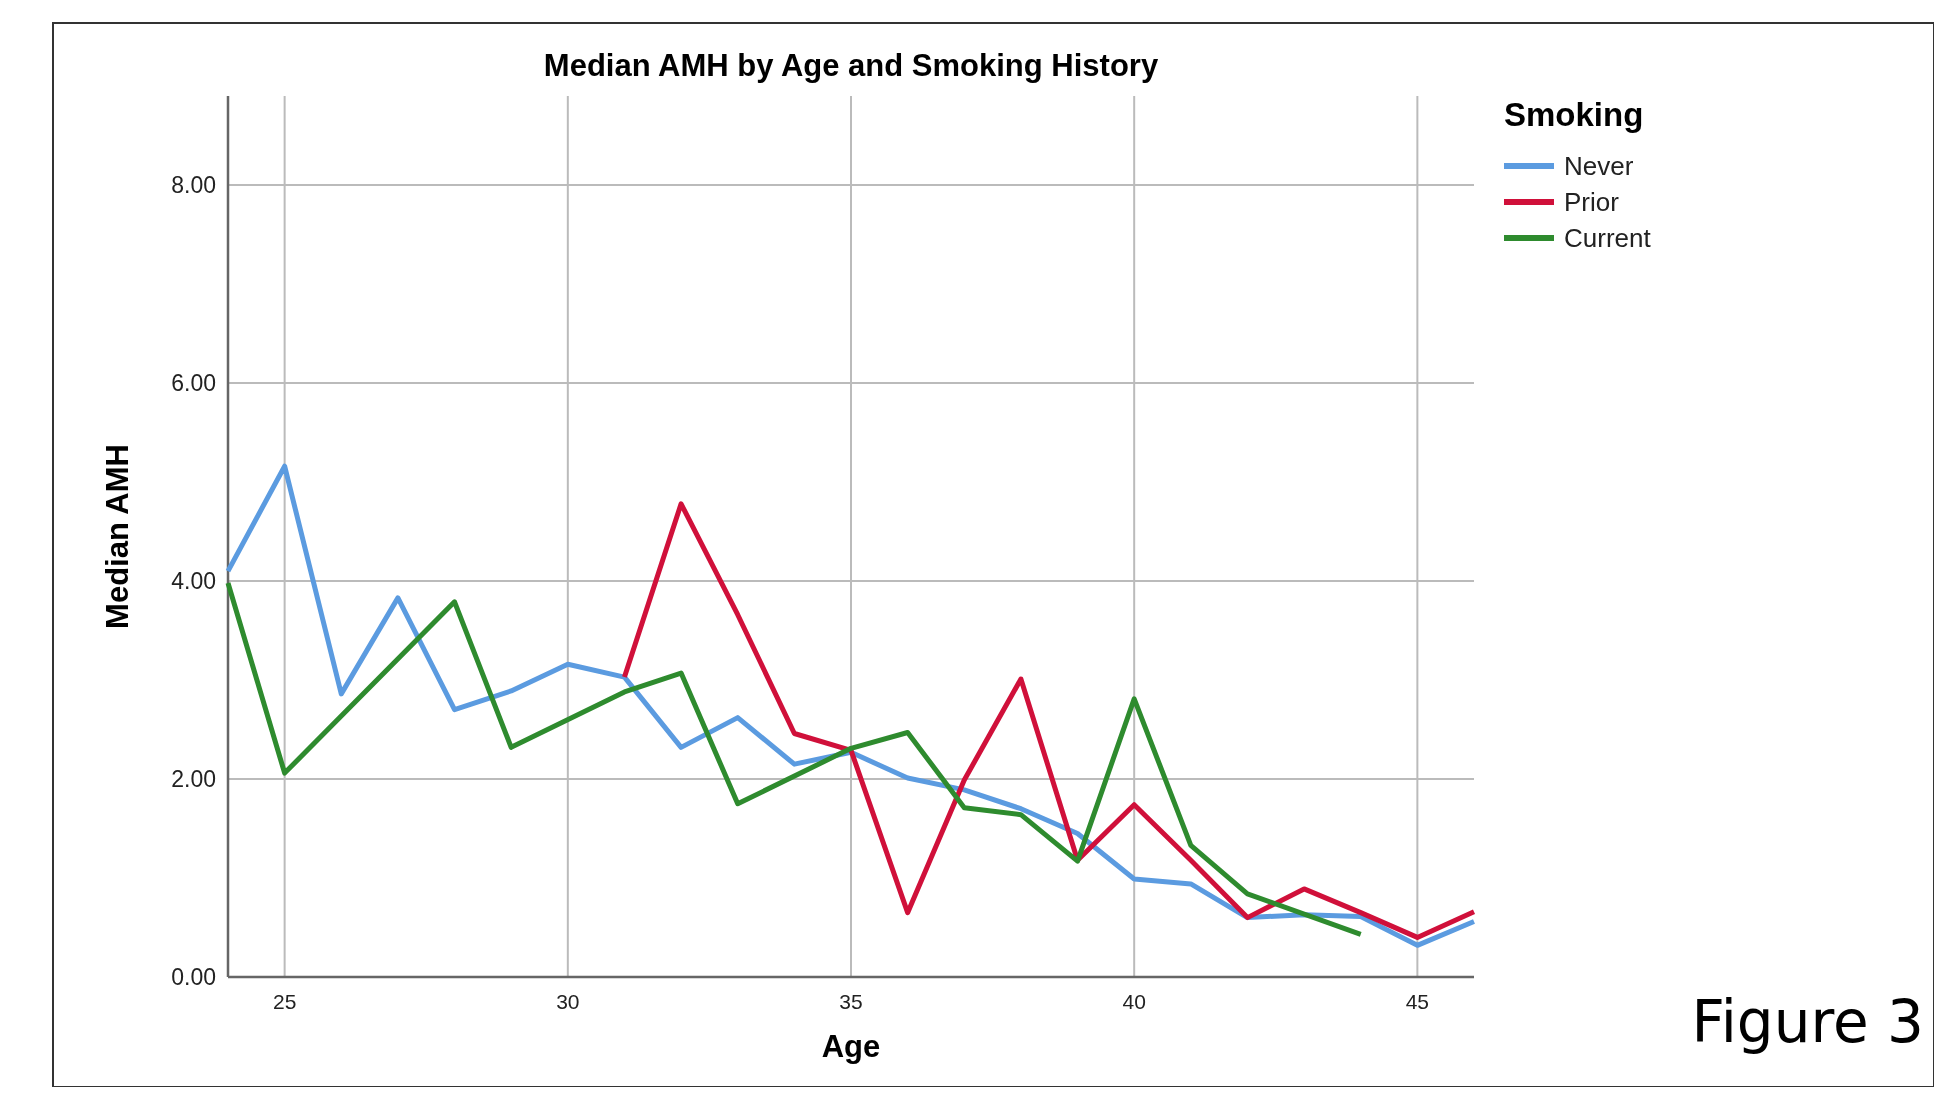  What do you see at coordinates (1599, 166) in the screenshot?
I see `legend-label: Never` at bounding box center [1599, 166].